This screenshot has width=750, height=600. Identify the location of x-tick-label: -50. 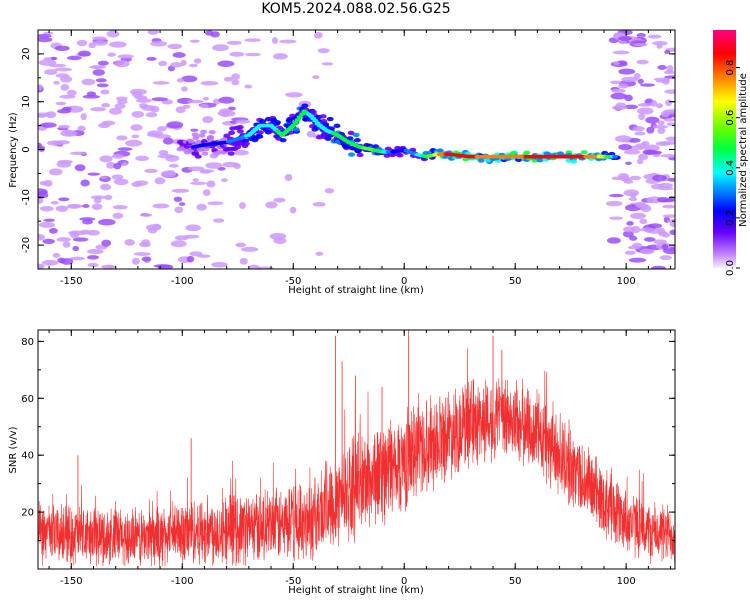
(293, 581).